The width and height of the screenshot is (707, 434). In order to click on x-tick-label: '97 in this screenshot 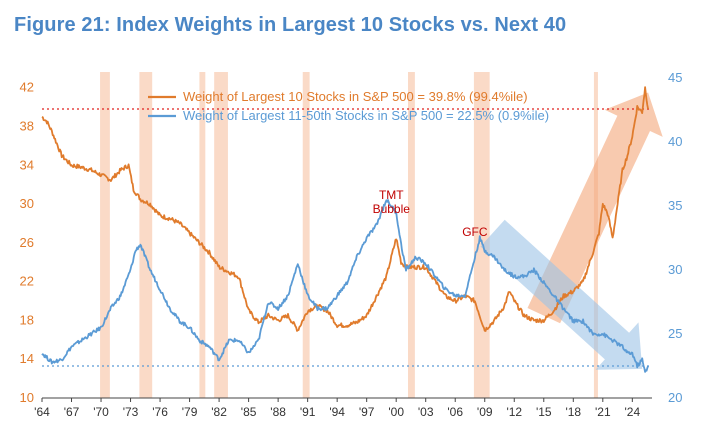, I will do `click(367, 412)`.